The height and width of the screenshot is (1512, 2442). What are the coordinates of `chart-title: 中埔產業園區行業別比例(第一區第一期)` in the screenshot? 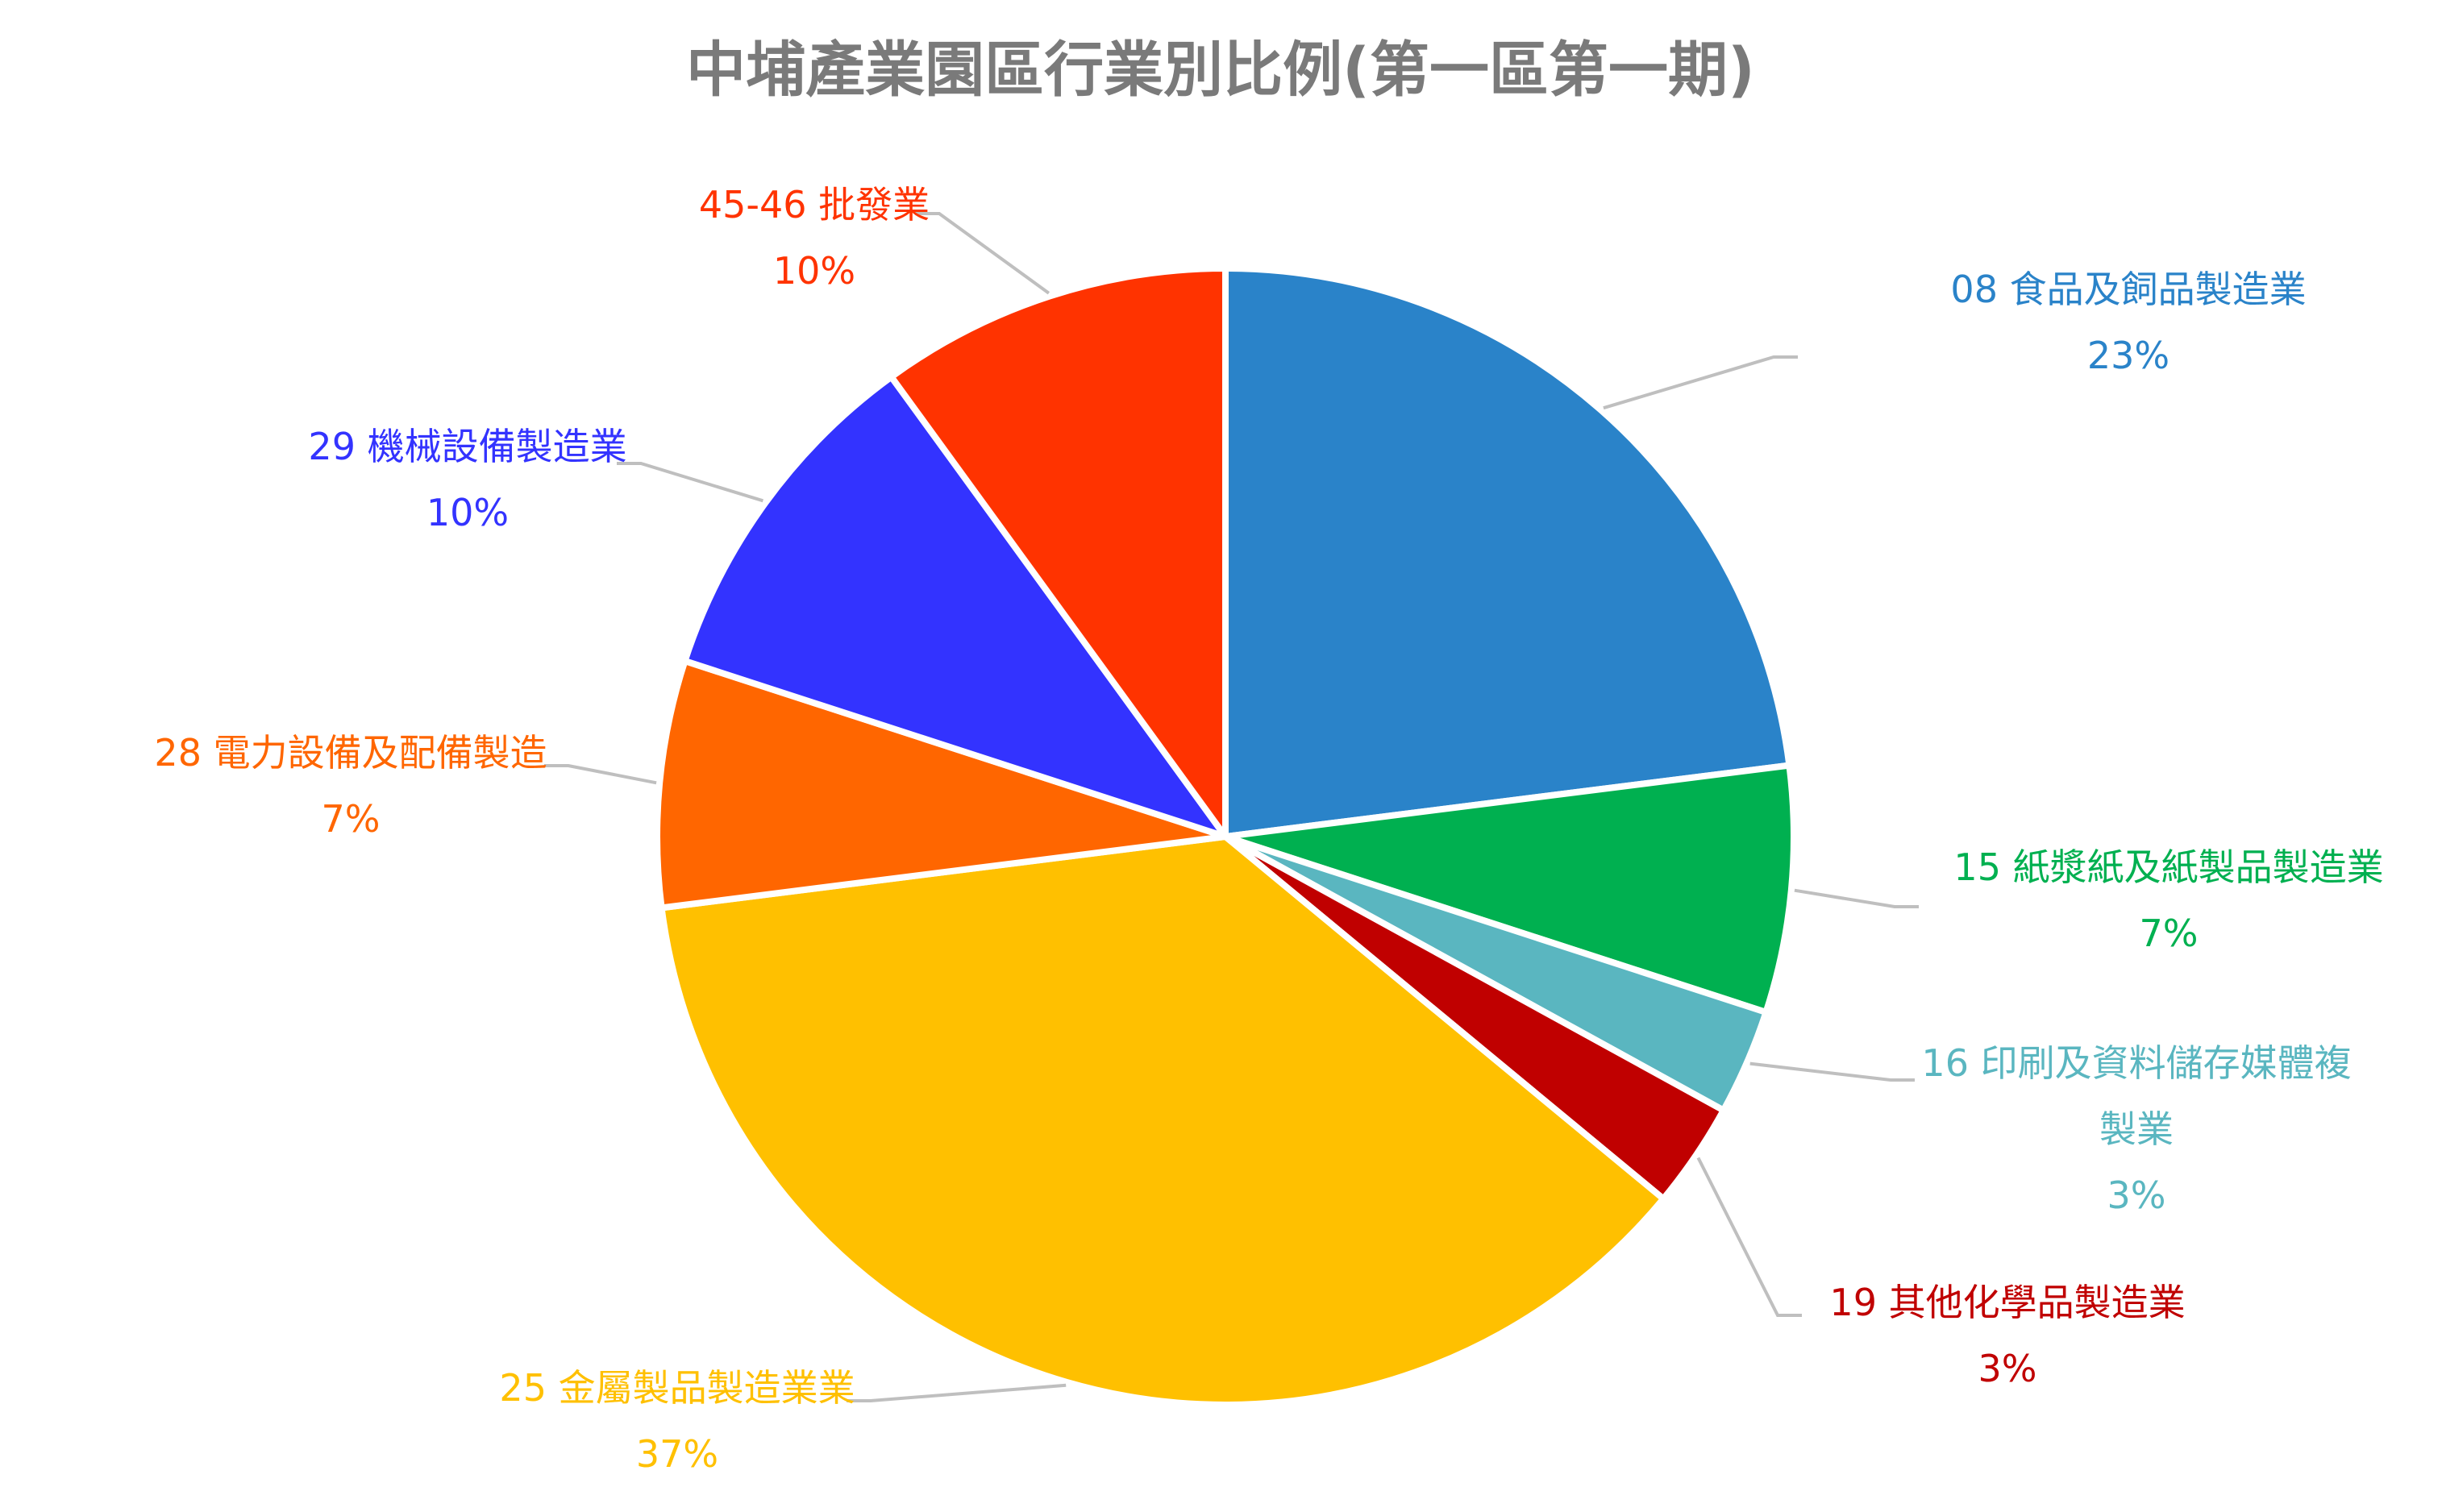 It's located at (1220, 70).